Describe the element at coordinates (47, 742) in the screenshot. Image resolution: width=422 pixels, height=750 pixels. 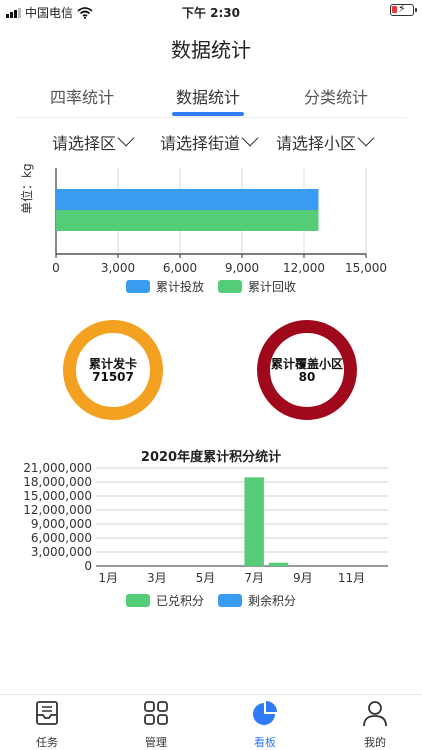
I see `nav-tasks-label: 任务` at that location.